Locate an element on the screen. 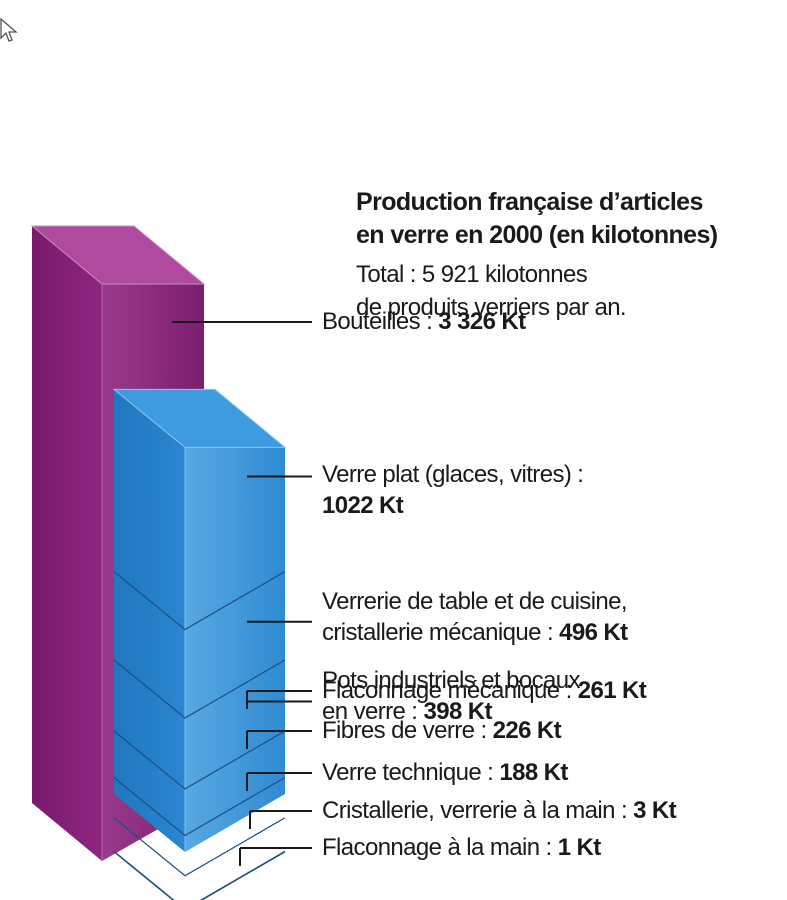 The image size is (787, 900). chart-title-line2: en verre en 2000 (en kilotonnes) is located at coordinates (537, 235).